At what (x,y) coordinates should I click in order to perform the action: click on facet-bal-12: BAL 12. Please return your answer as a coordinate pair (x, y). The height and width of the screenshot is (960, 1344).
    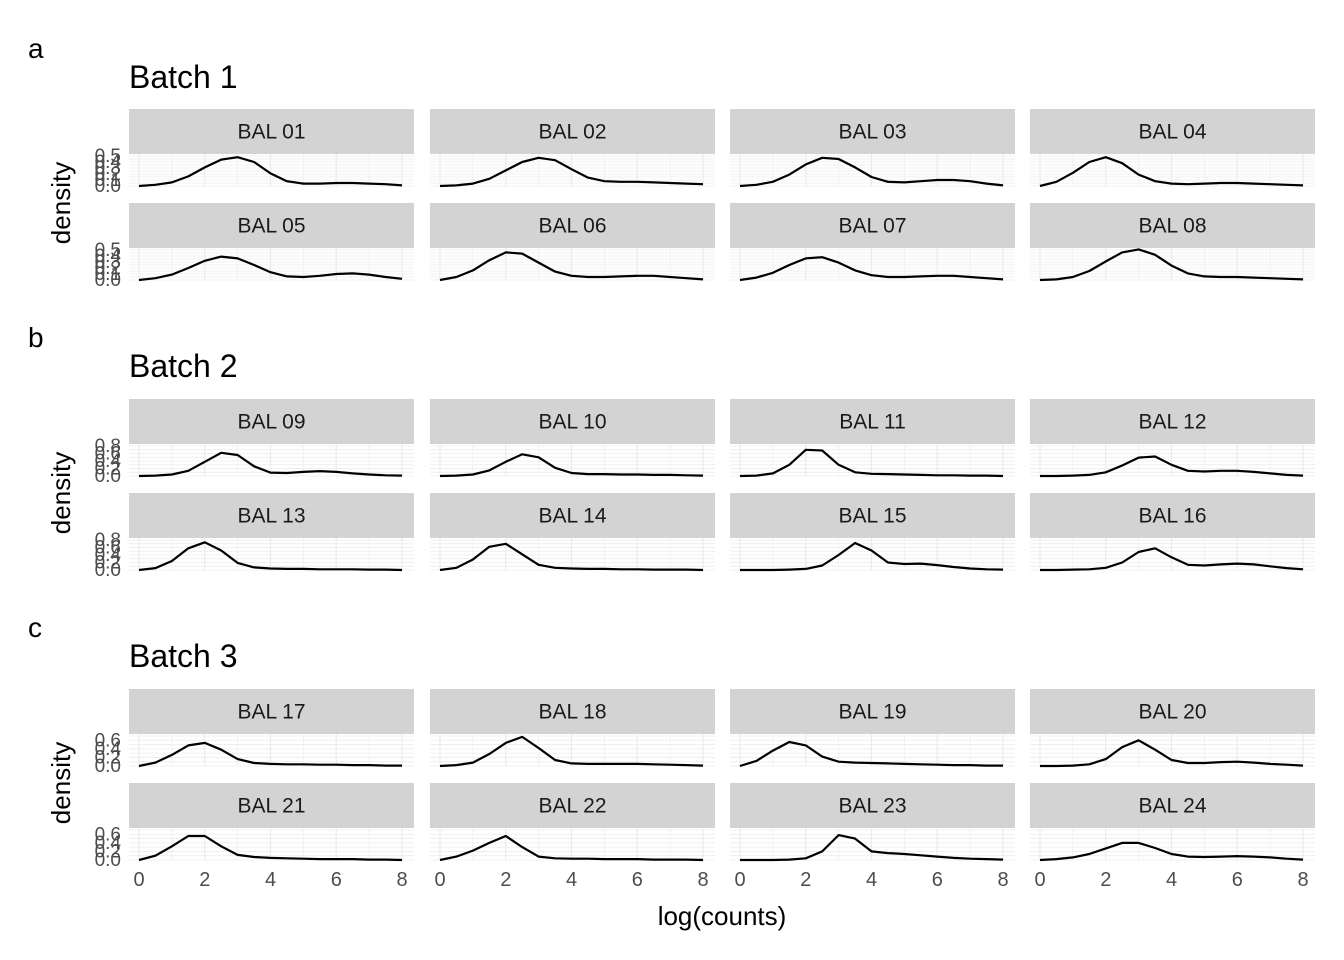
    Looking at the image, I should click on (1172, 438).